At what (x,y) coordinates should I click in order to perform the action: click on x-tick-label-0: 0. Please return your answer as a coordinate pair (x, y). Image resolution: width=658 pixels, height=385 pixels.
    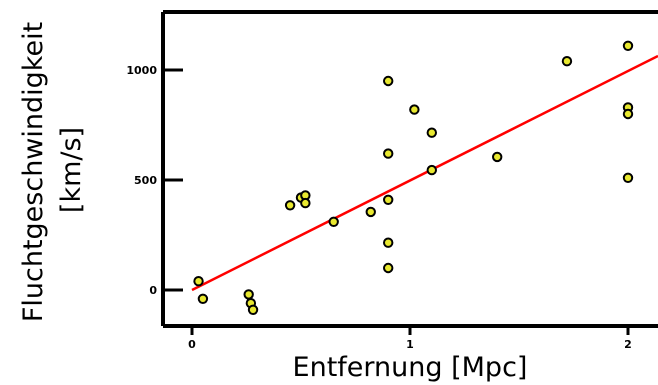
    Looking at the image, I should click on (192, 344).